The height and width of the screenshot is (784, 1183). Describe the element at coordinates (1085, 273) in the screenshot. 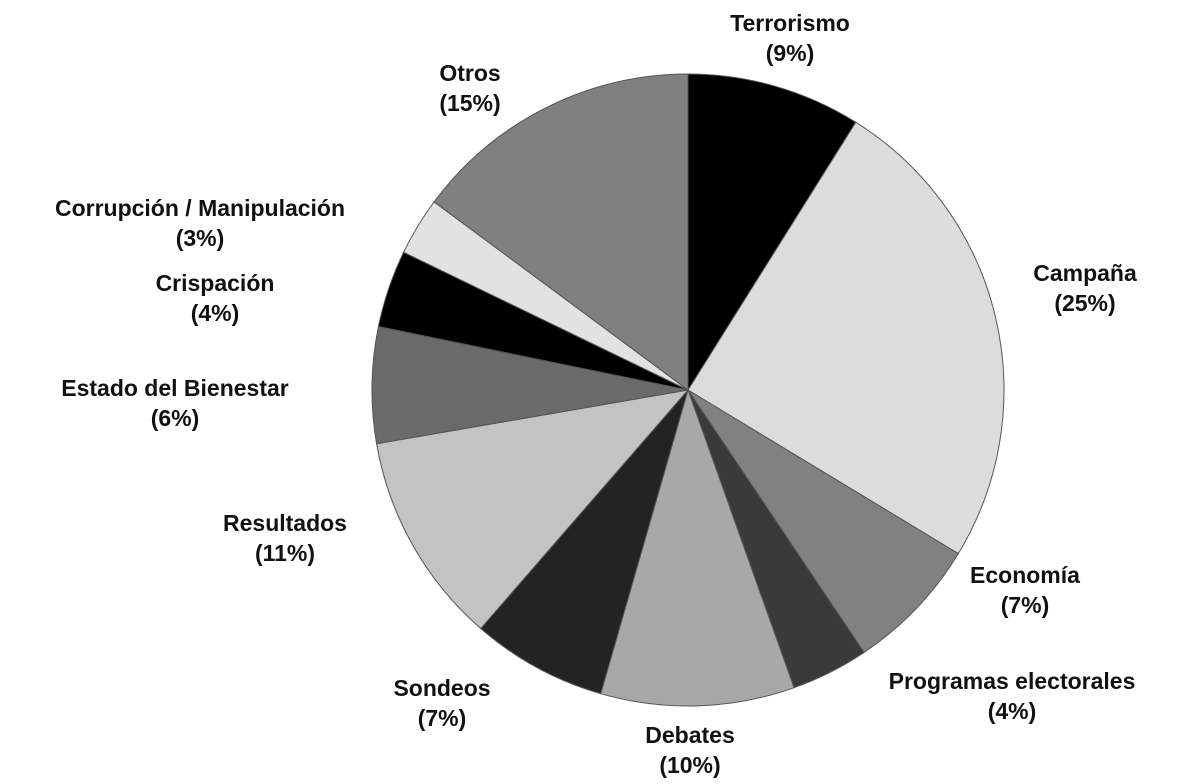

I see `slice-label: Campaña` at that location.